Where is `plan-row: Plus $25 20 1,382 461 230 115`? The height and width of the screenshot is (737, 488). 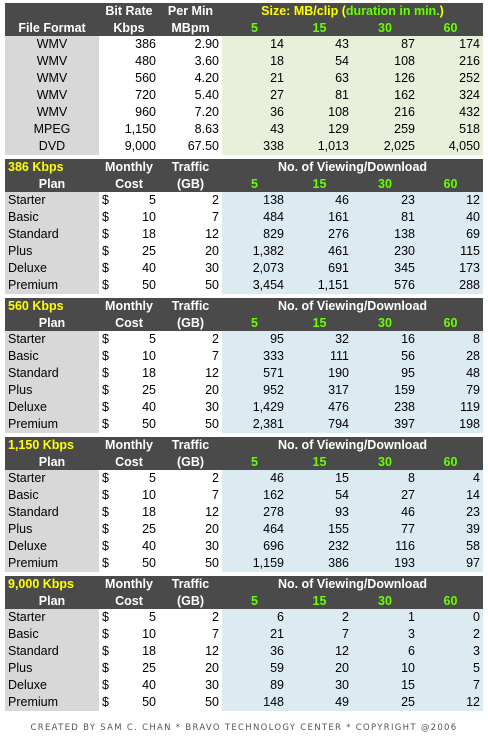 plan-row: Plus $25 20 1,382 461 230 115 is located at coordinates (244, 251).